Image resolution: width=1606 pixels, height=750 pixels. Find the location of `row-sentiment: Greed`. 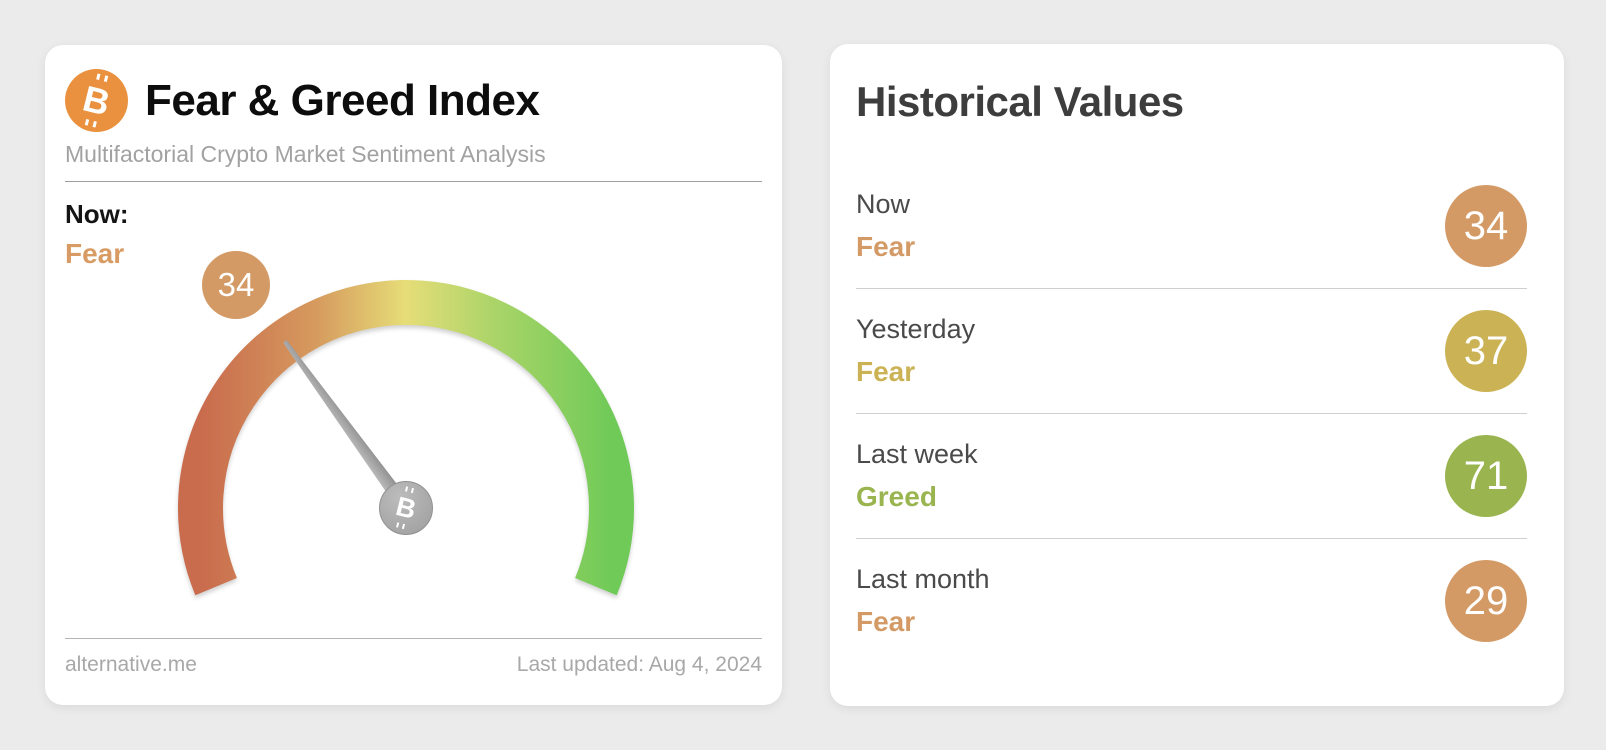

row-sentiment: Greed is located at coordinates (896, 496).